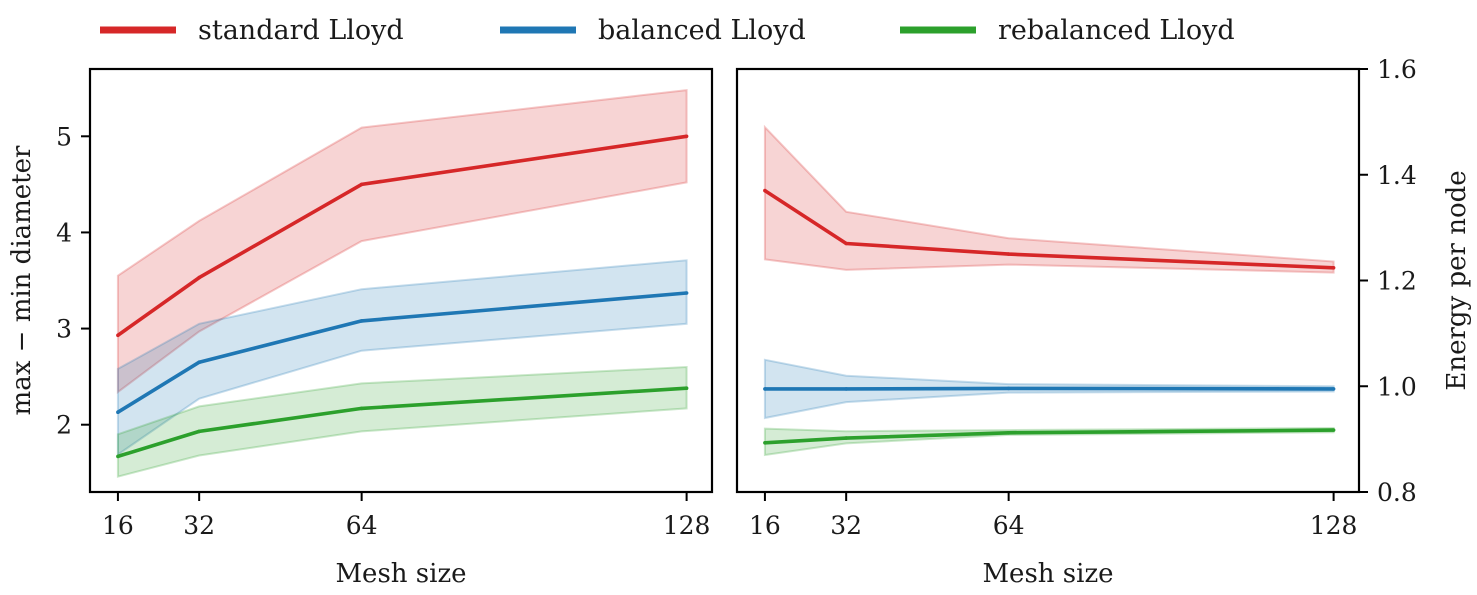  Describe the element at coordinates (1397, 281) in the screenshot. I see `panel1-ytick-label-2: 1.2` at that location.